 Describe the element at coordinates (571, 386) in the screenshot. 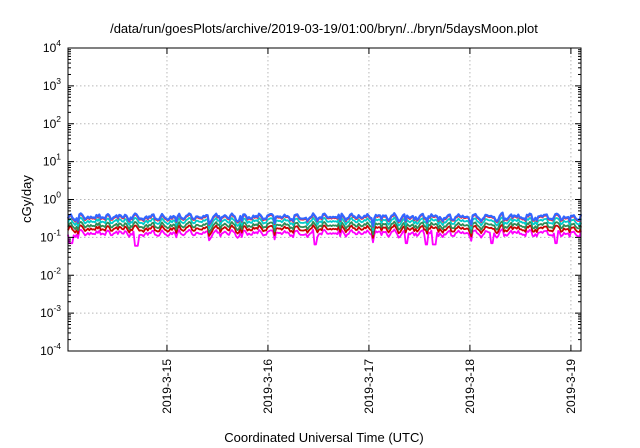

I see `x-tick-label: 2019-3-19` at that location.